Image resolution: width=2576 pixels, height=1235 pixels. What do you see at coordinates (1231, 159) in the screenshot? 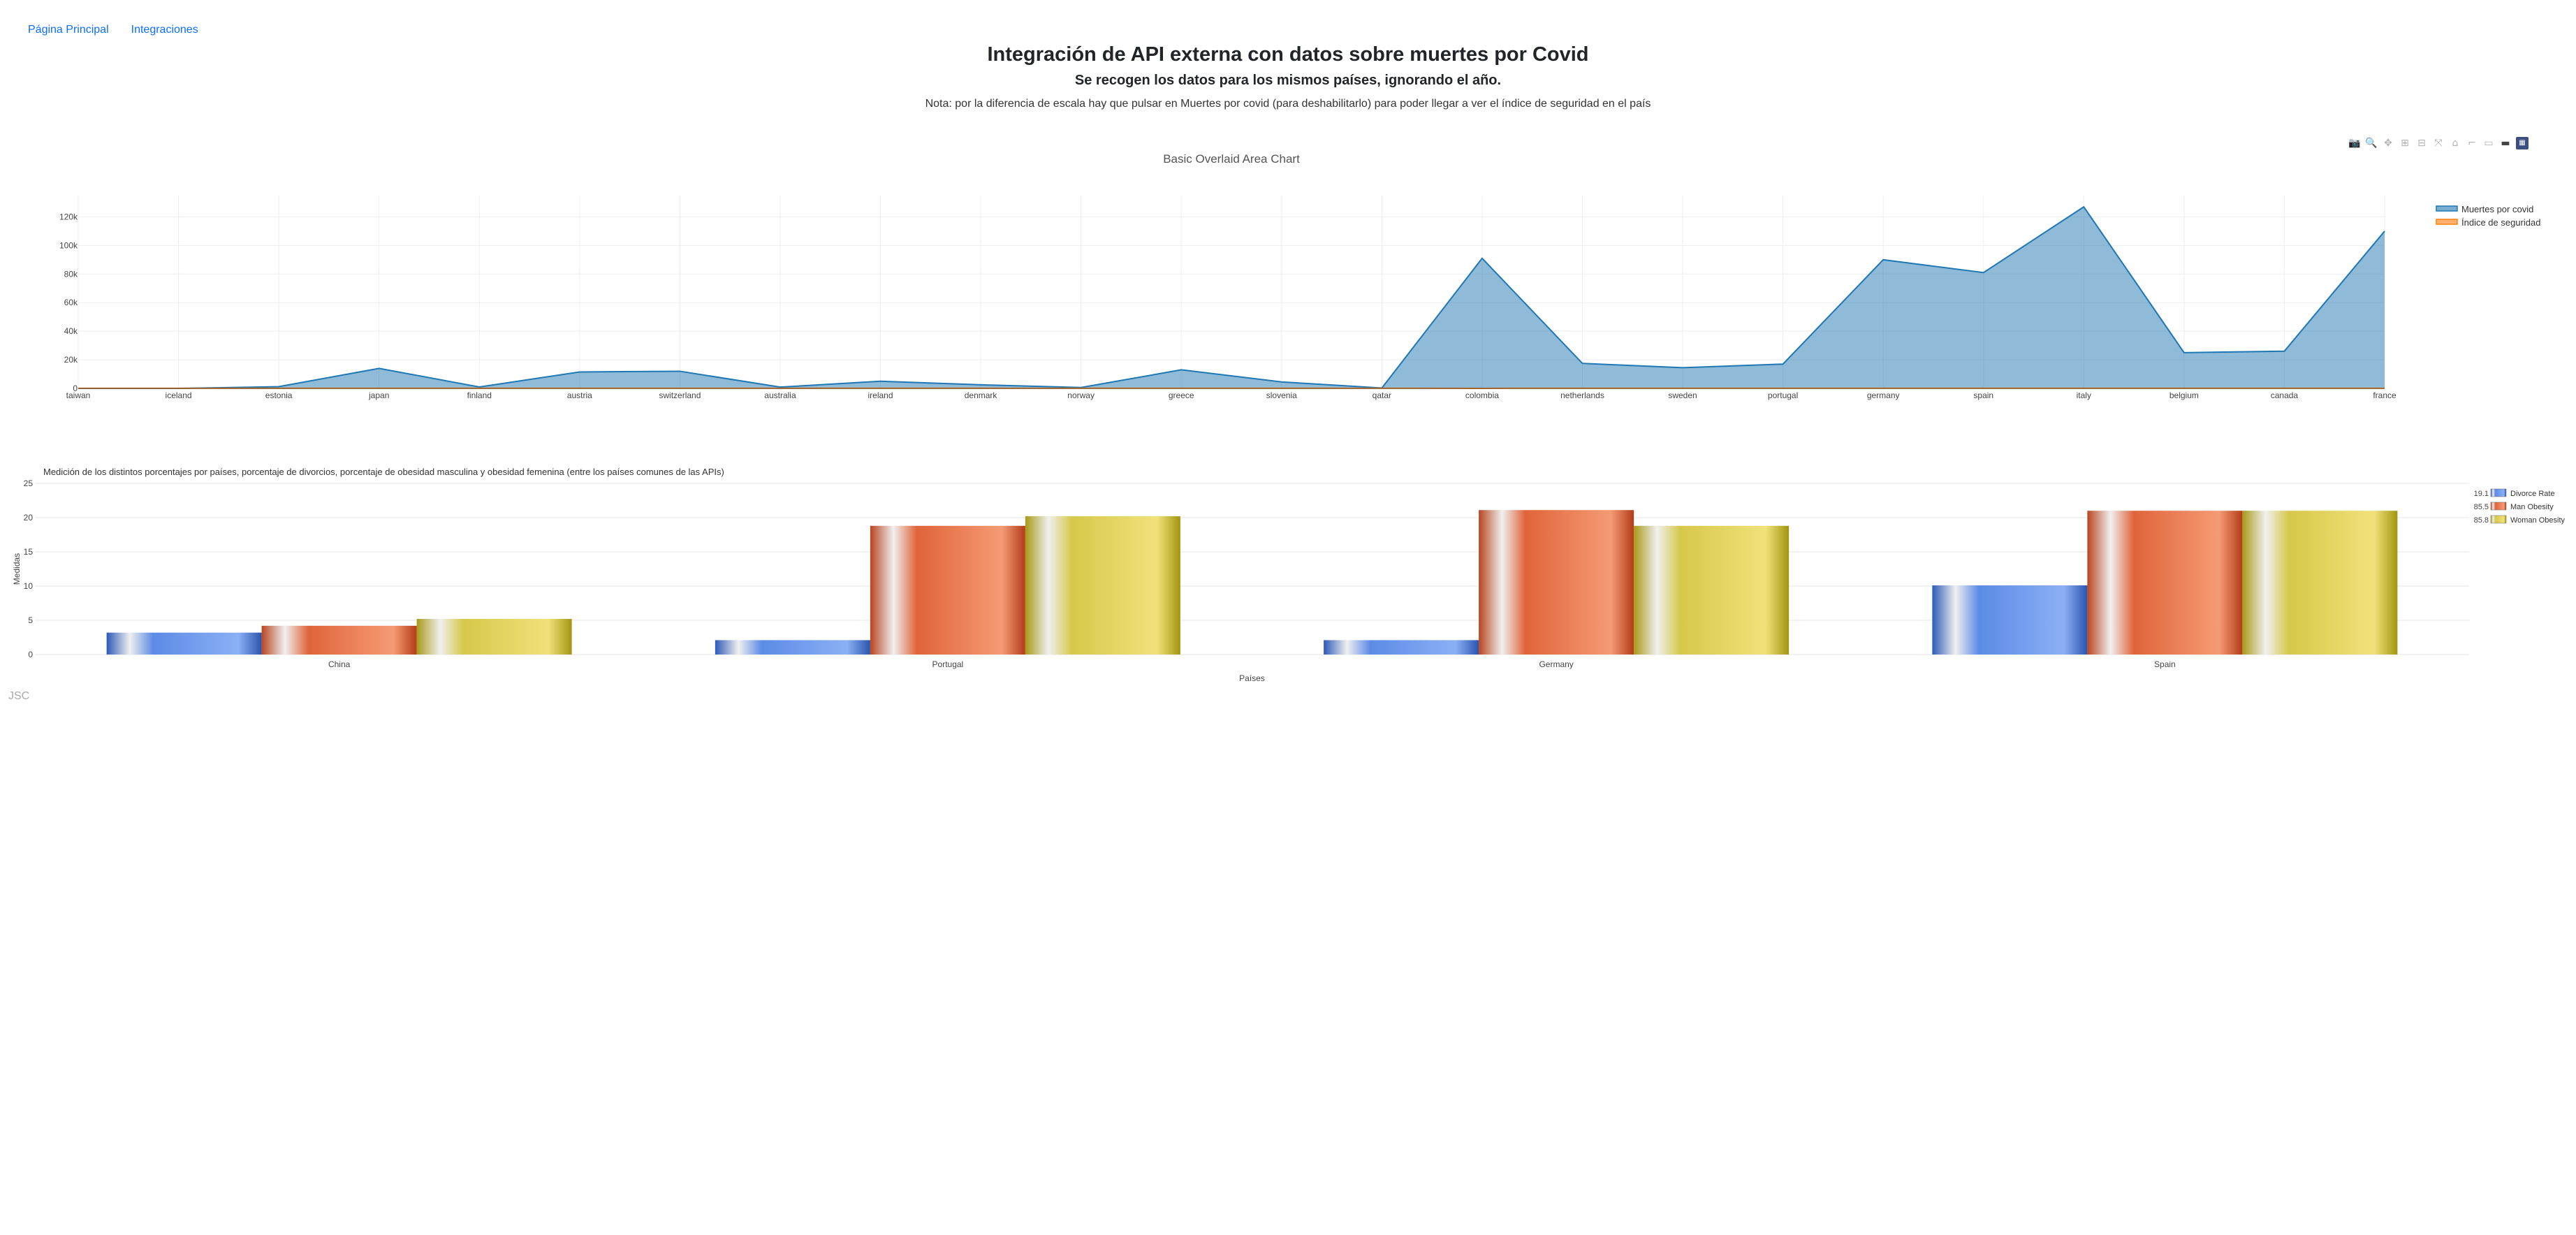
I see `area-chart-title: Basic Overlaid Area Chart` at bounding box center [1231, 159].